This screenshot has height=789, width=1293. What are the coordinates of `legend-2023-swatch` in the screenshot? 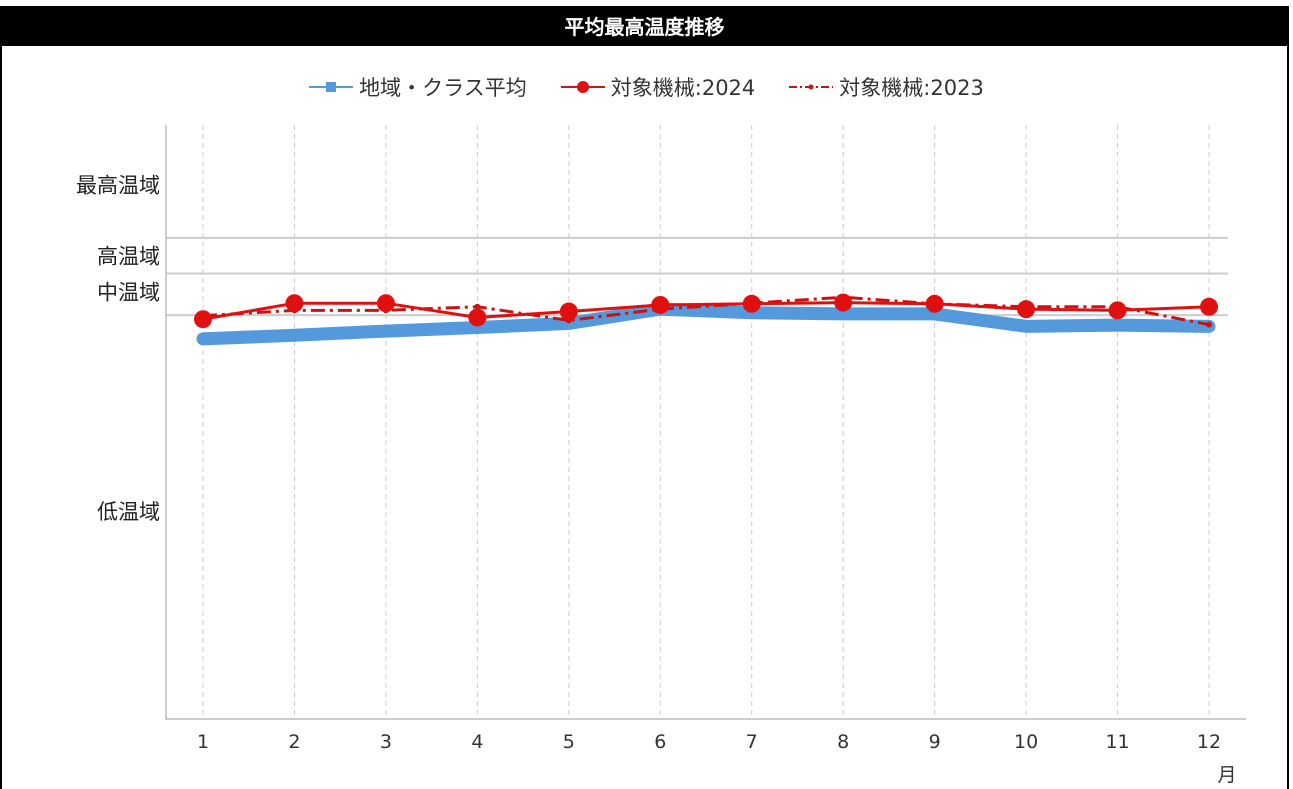 It's located at (811, 87).